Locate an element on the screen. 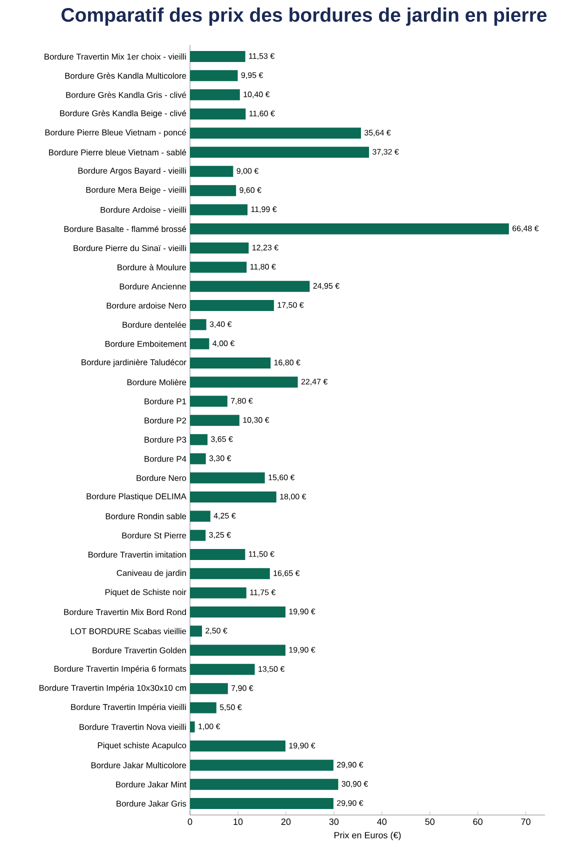 This screenshot has height=866, width=577. data-label: 37,32 € is located at coordinates (385, 152).